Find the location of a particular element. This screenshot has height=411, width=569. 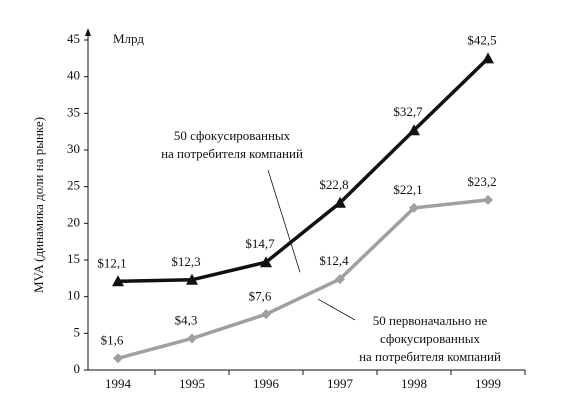

y-axis-label: MVA (динамика доли на рынке) is located at coordinates (38, 205).